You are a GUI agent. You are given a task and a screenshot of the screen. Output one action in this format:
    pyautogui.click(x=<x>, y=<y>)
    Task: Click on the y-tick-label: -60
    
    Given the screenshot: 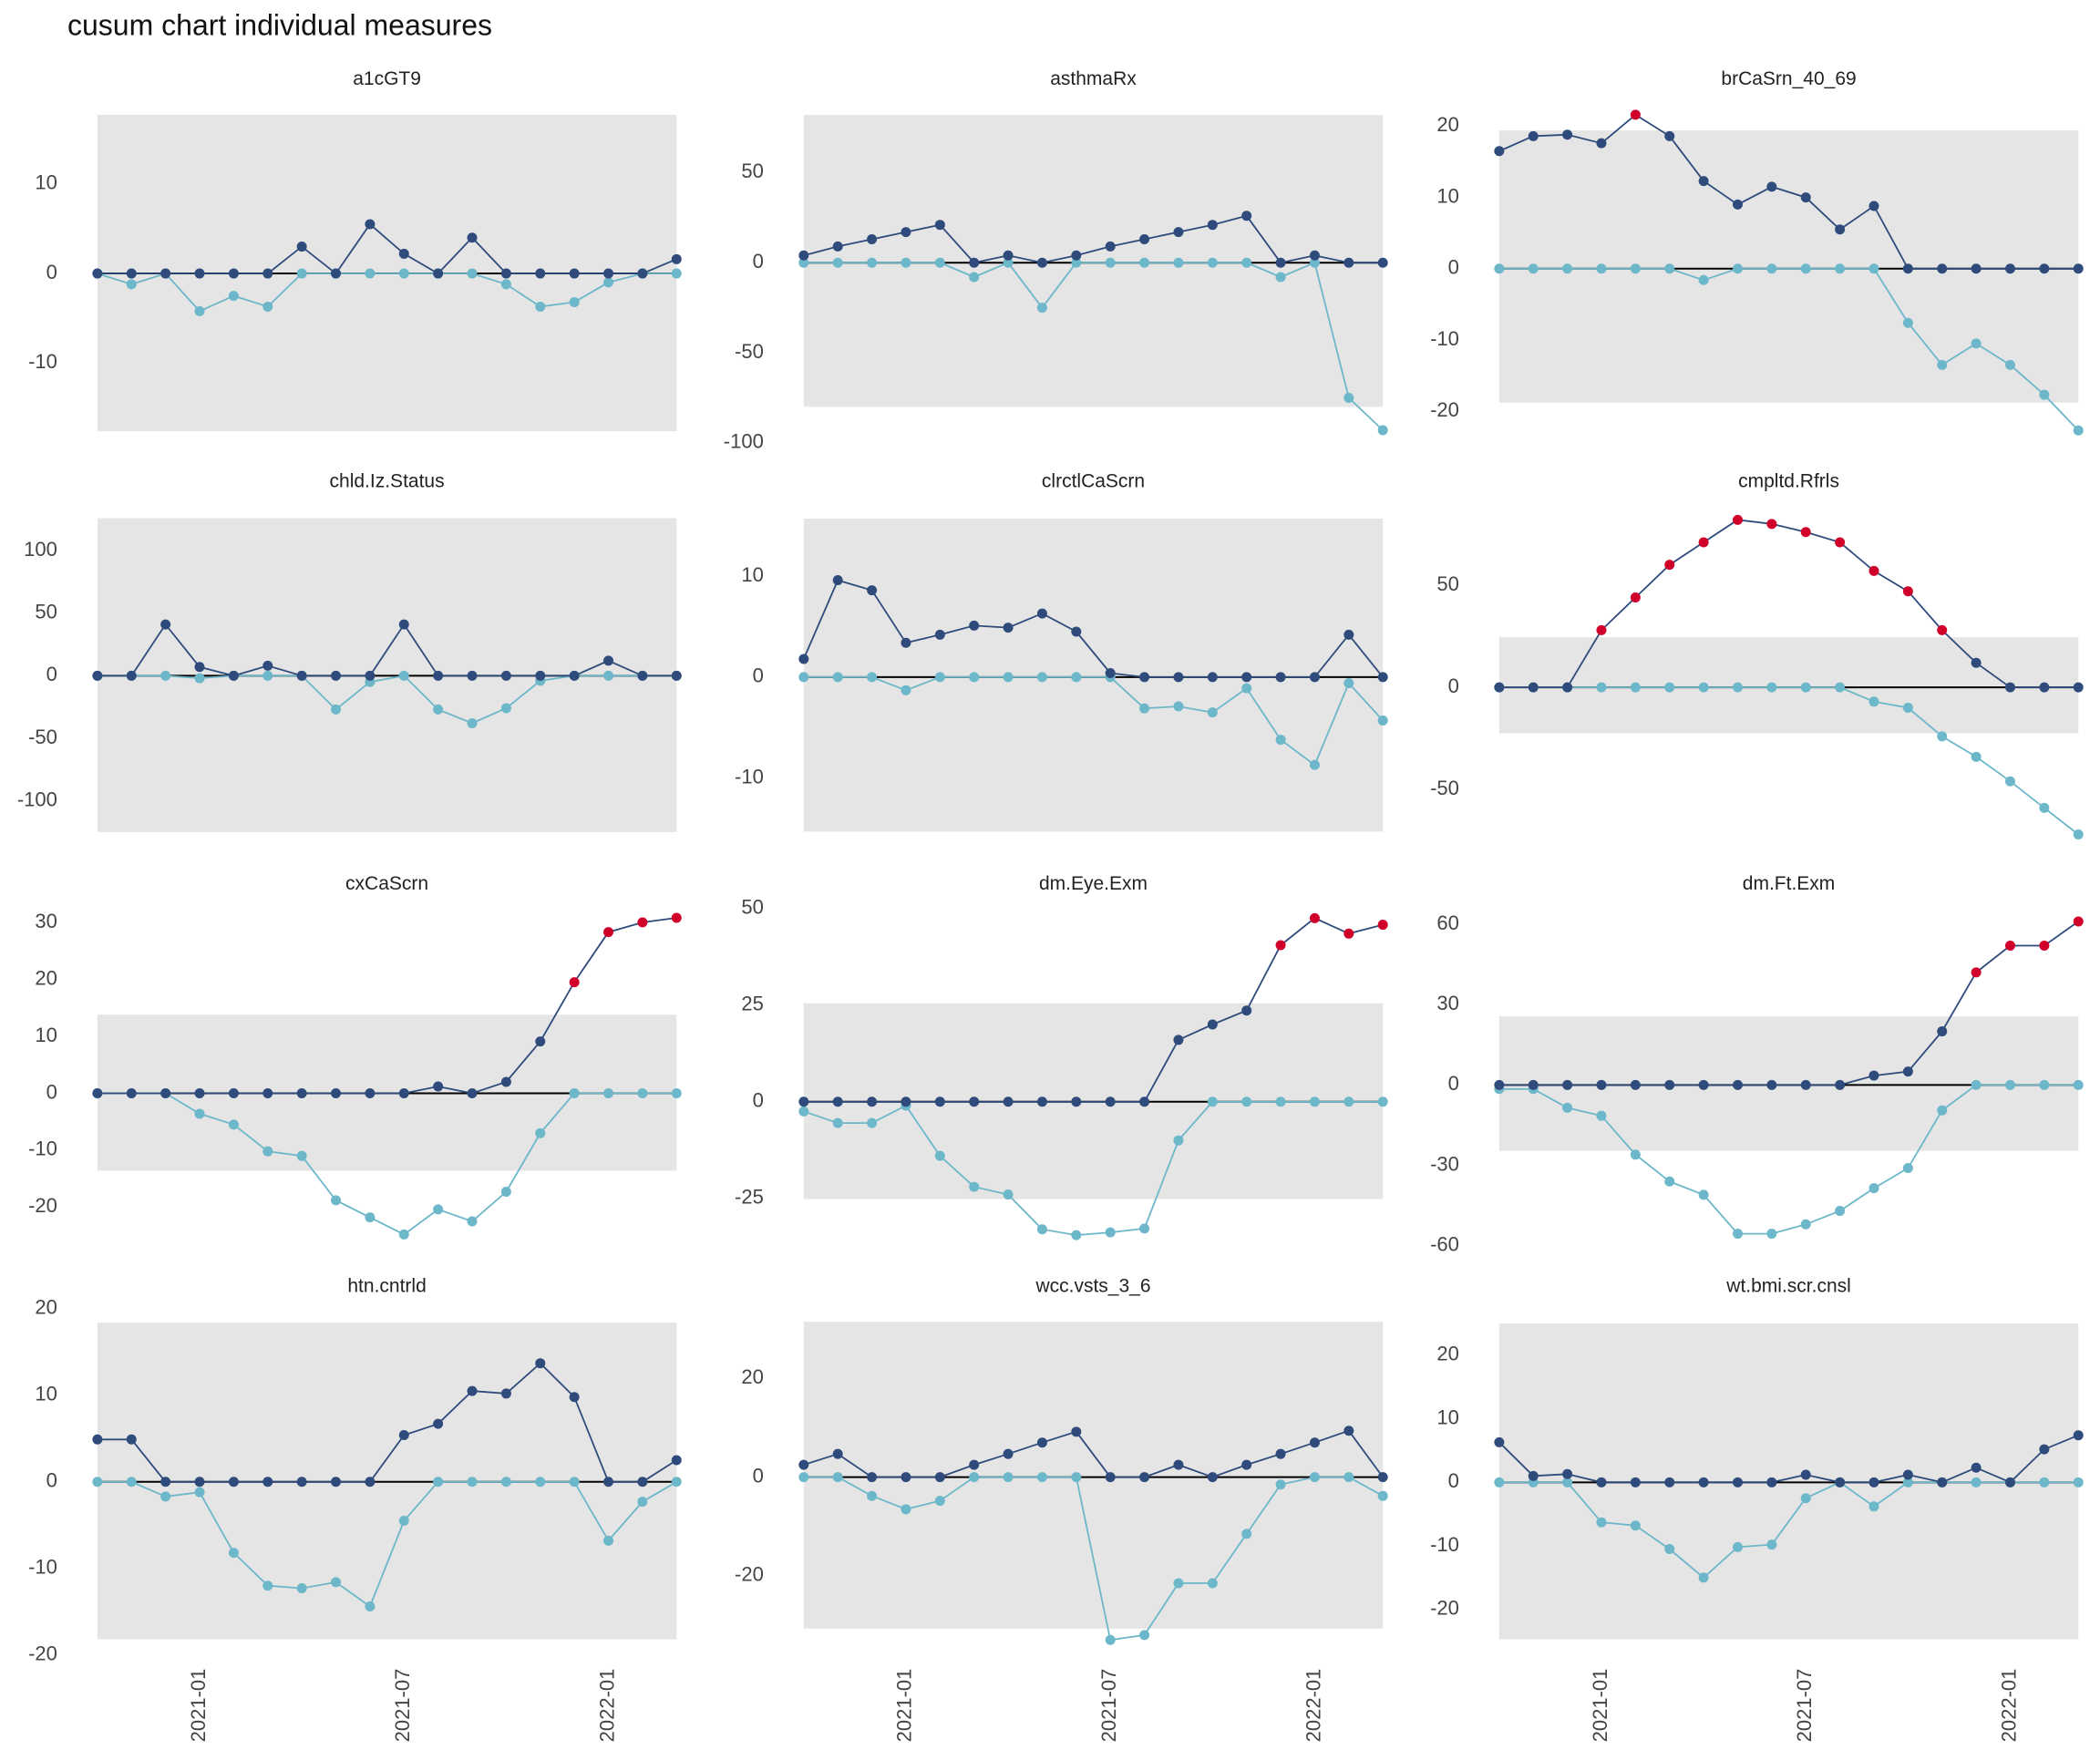 What is the action you would take?
    pyautogui.click(x=1444, y=1245)
    